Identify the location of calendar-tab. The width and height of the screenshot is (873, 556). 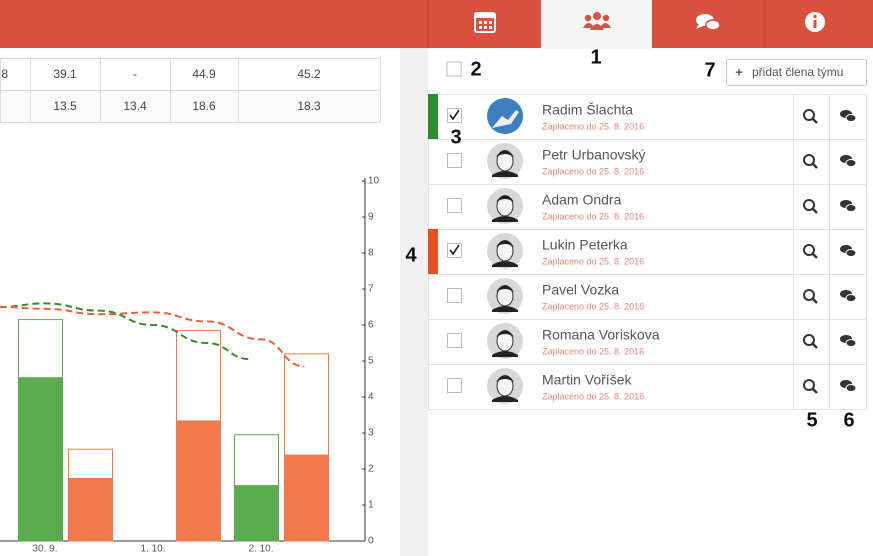
(485, 22).